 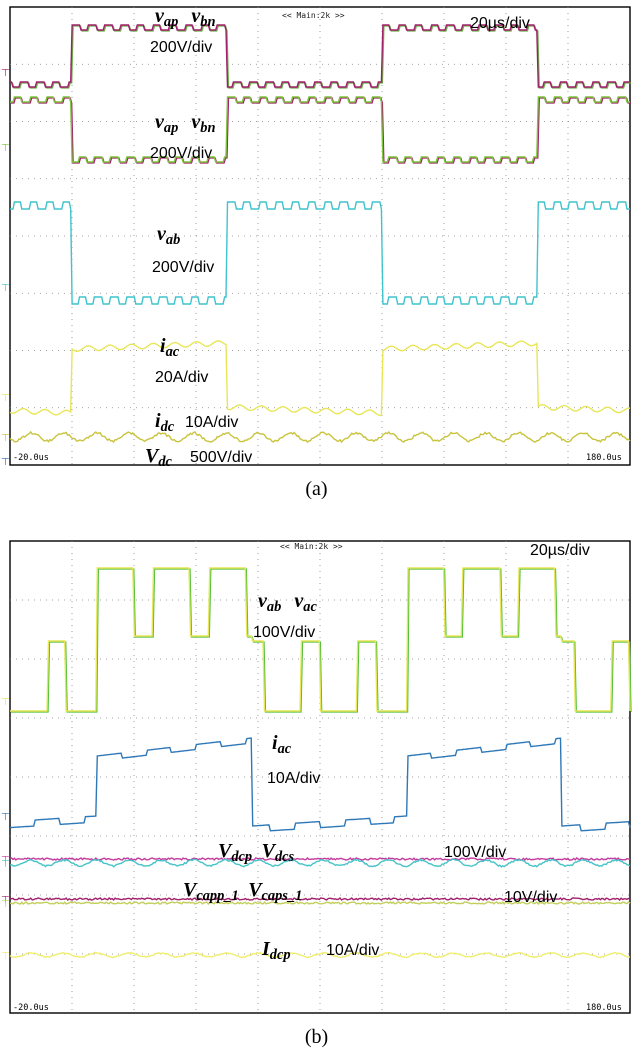 I want to click on trace-0-overlay, so click(x=321, y=640).